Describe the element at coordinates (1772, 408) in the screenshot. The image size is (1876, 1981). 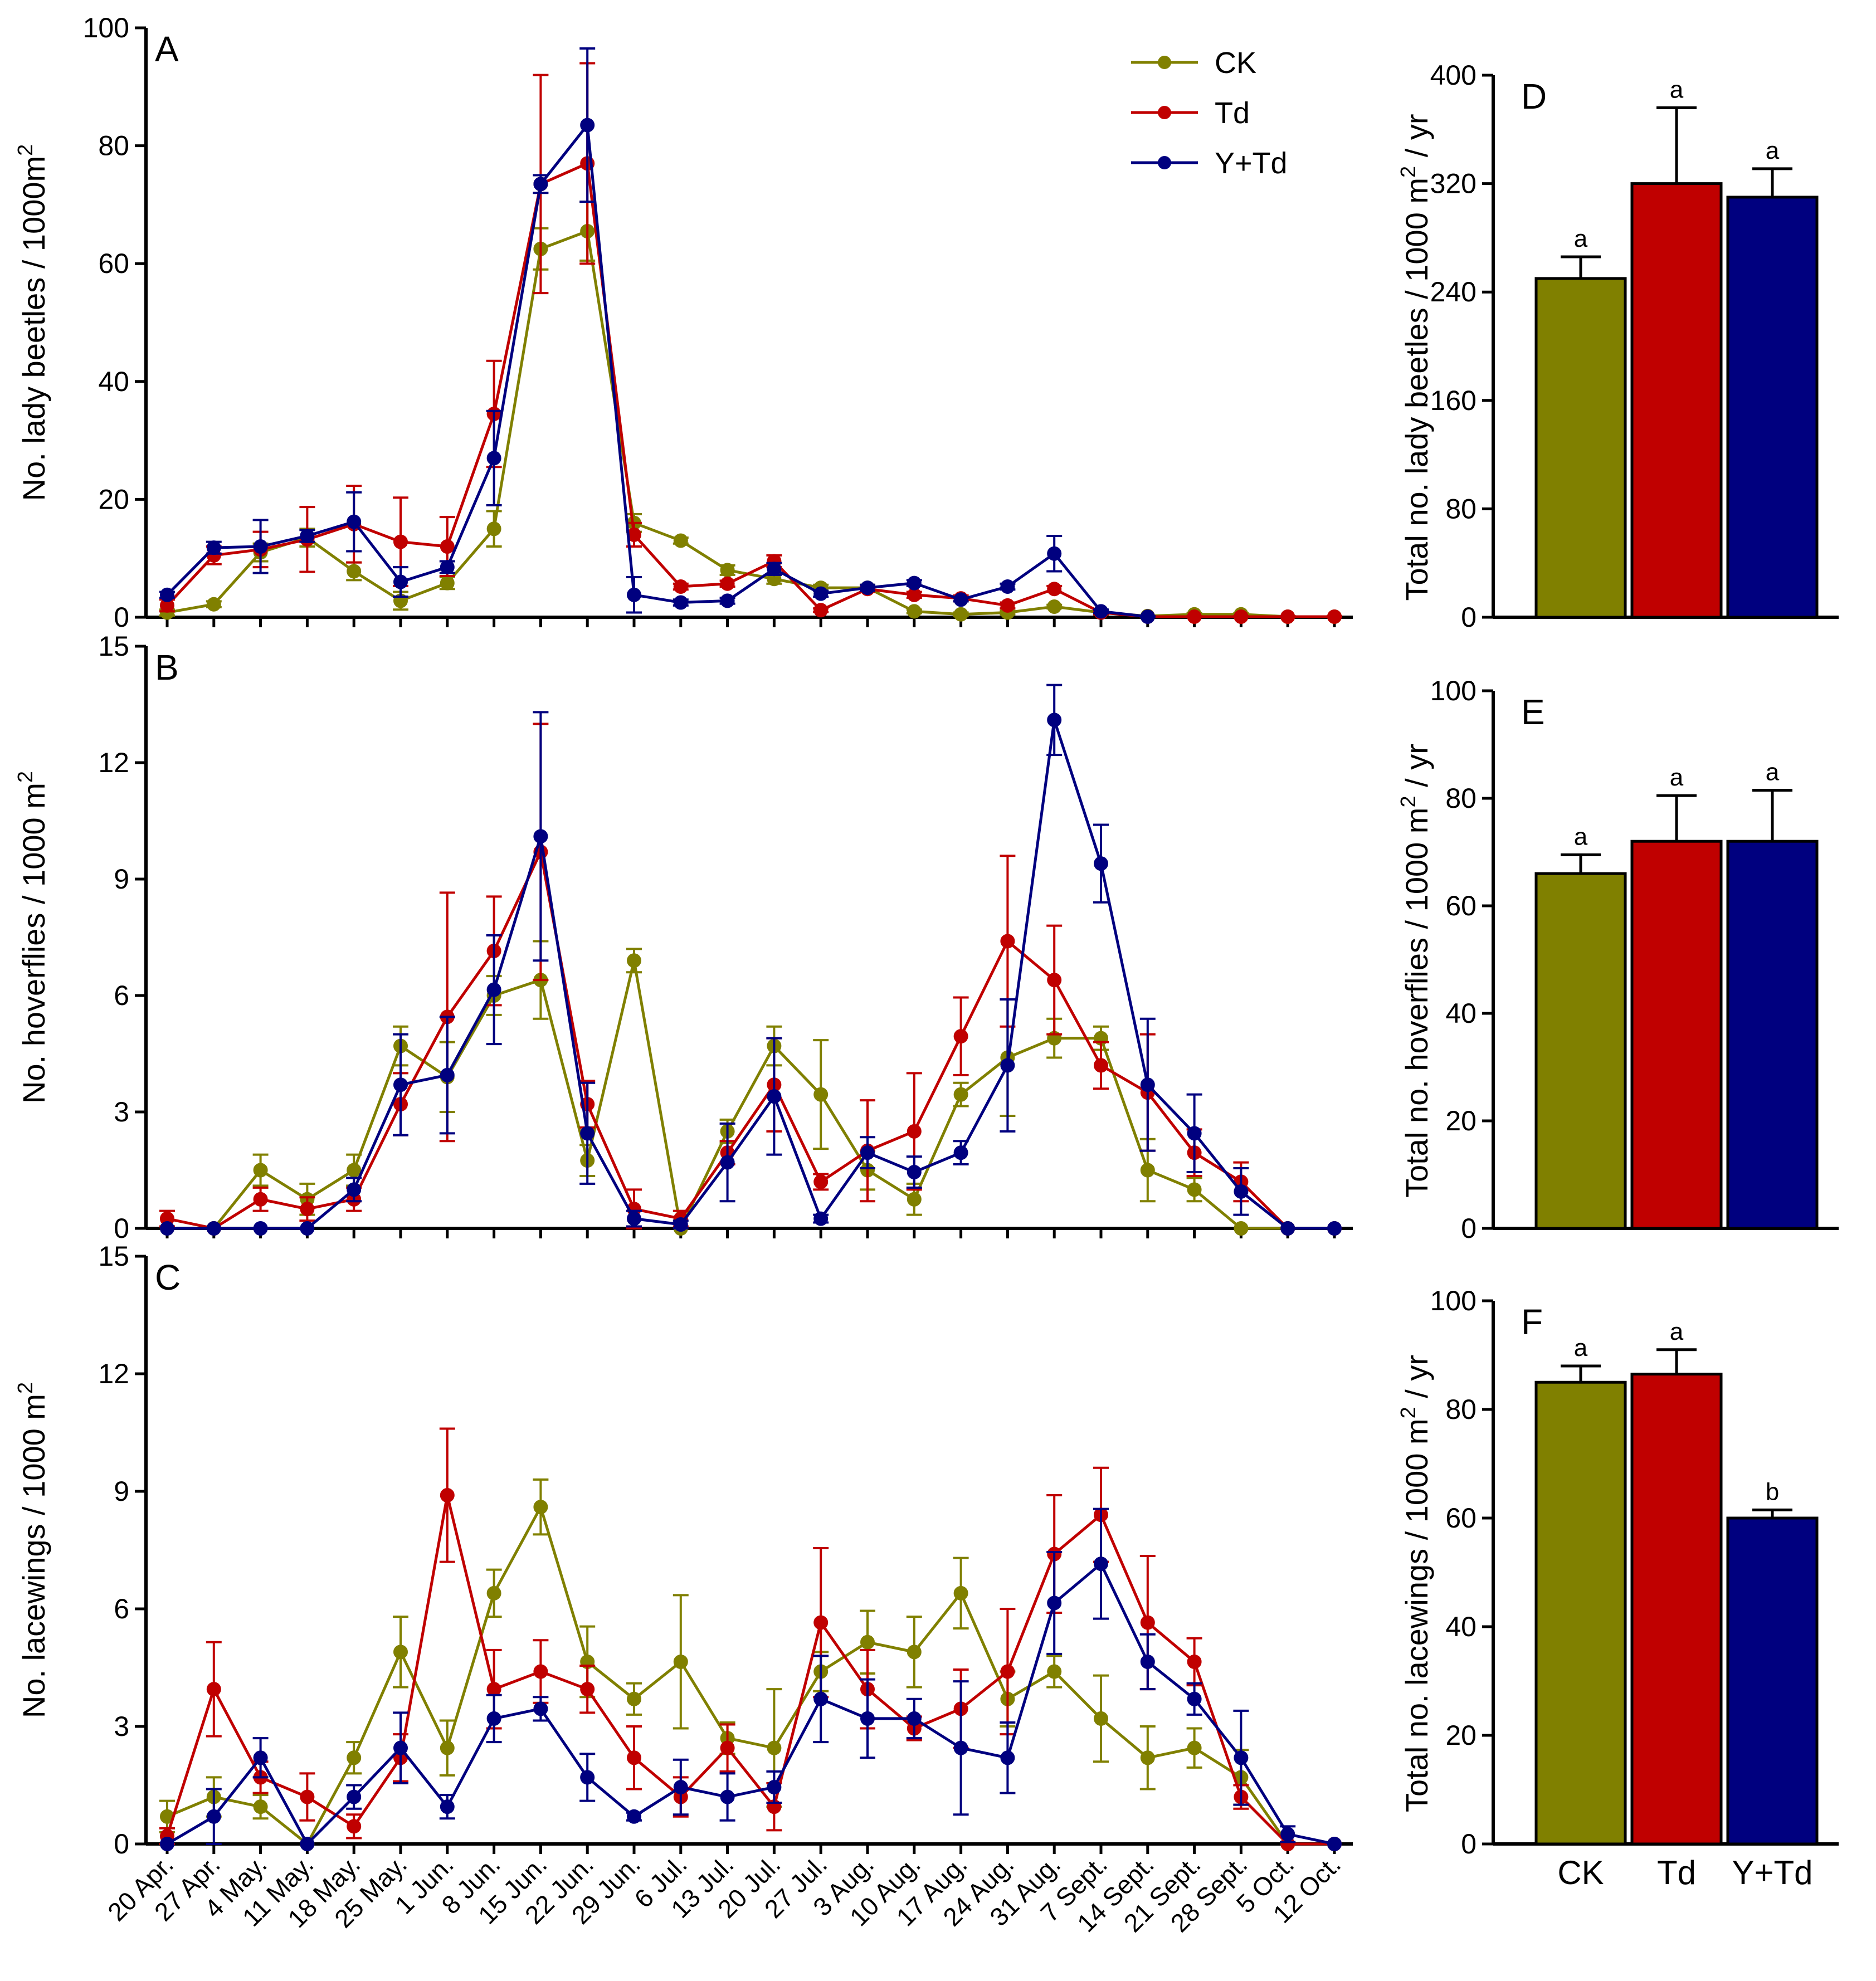
I see `bar-Y+Td` at that location.